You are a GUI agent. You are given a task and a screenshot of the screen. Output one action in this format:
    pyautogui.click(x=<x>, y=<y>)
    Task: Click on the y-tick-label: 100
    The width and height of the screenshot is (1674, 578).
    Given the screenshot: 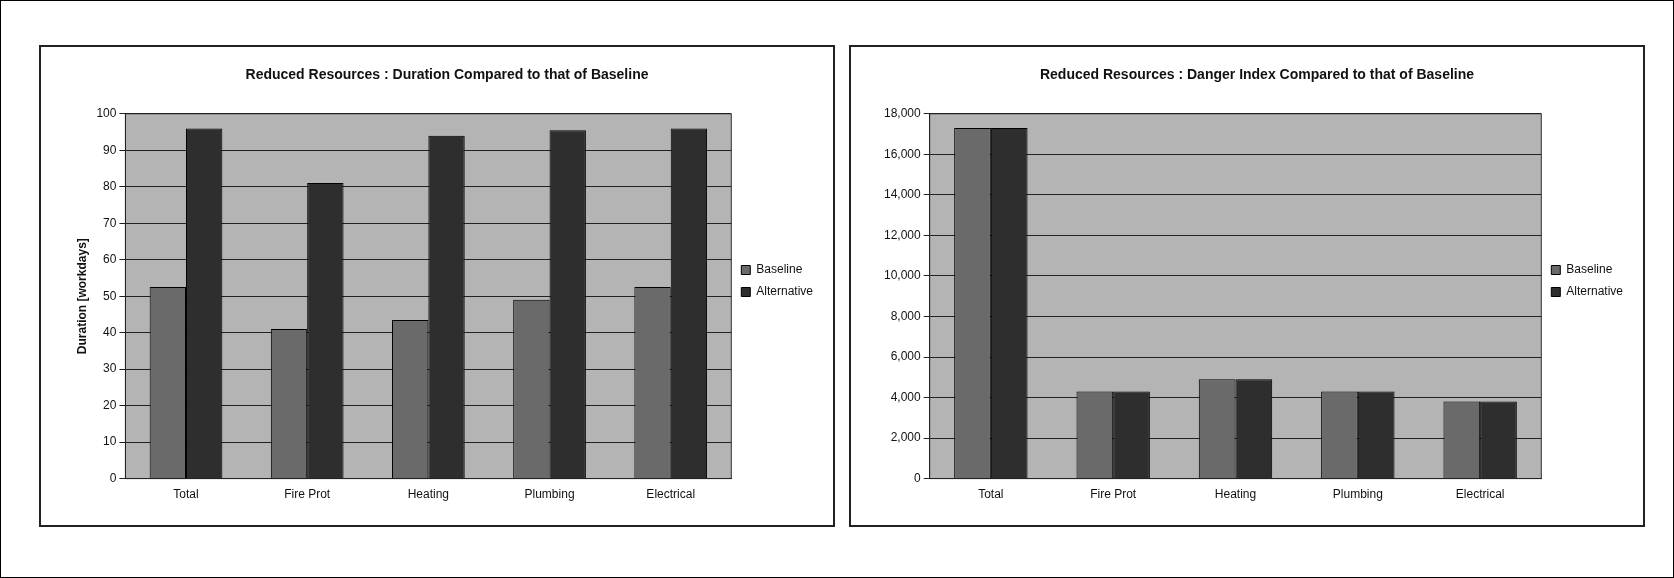 What is the action you would take?
    pyautogui.click(x=106, y=113)
    